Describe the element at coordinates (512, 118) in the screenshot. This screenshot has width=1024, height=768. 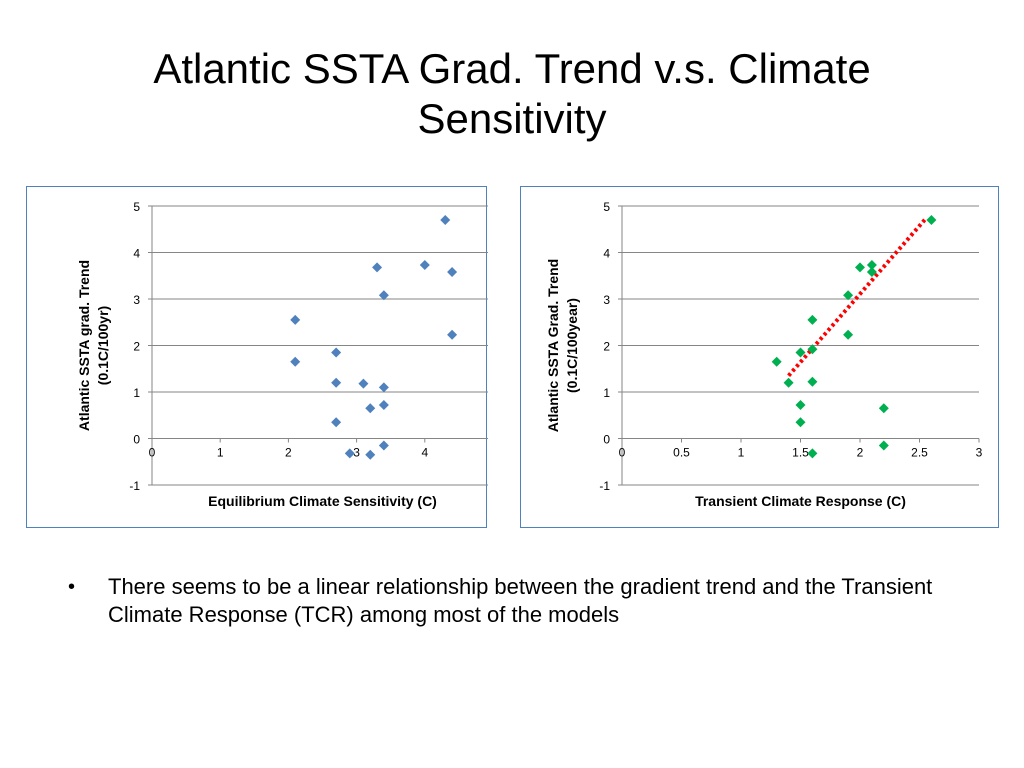
I see `slide-title-line-2: Sensitivity` at that location.